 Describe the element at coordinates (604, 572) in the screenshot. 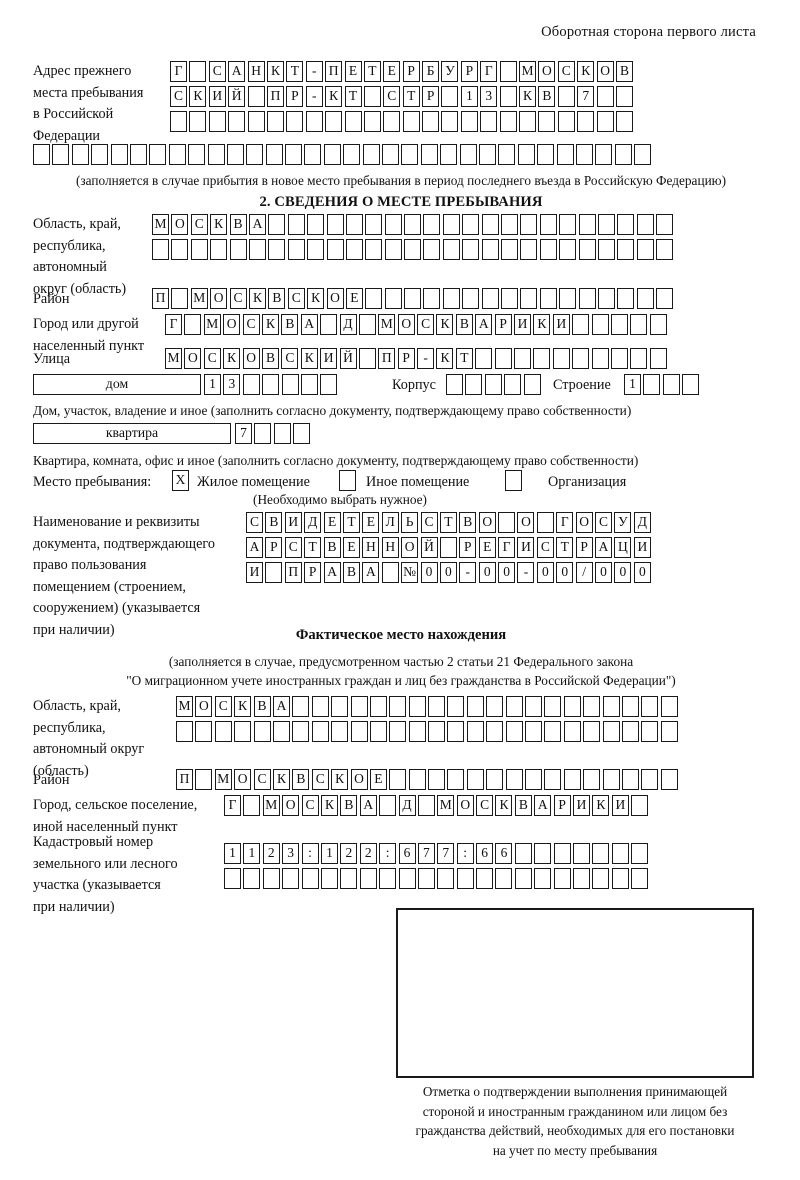

I see `char-cell: 0` at that location.